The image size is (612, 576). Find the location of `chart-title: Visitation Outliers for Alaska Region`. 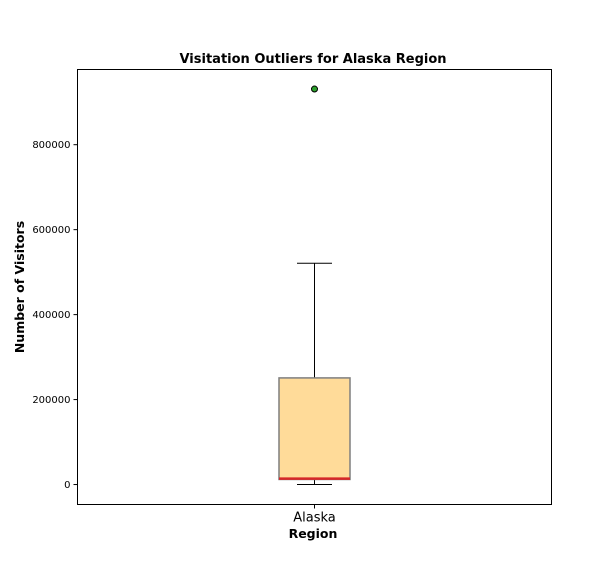

chart-title: Visitation Outliers for Alaska Region is located at coordinates (312, 59).